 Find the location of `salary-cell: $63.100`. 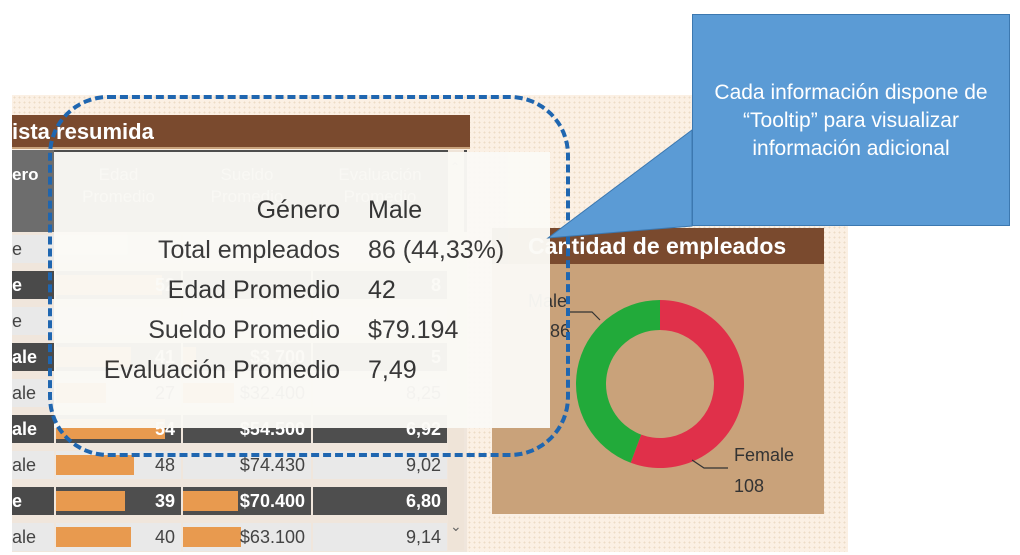

salary-cell: $63.100 is located at coordinates (247, 537).